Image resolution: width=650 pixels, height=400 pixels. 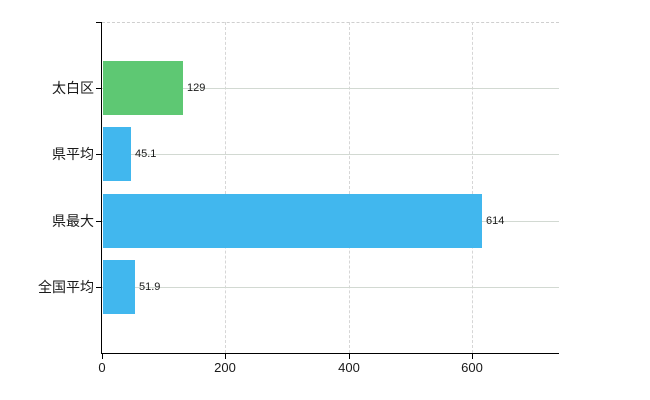 I want to click on bar-太白区, so click(x=143, y=88).